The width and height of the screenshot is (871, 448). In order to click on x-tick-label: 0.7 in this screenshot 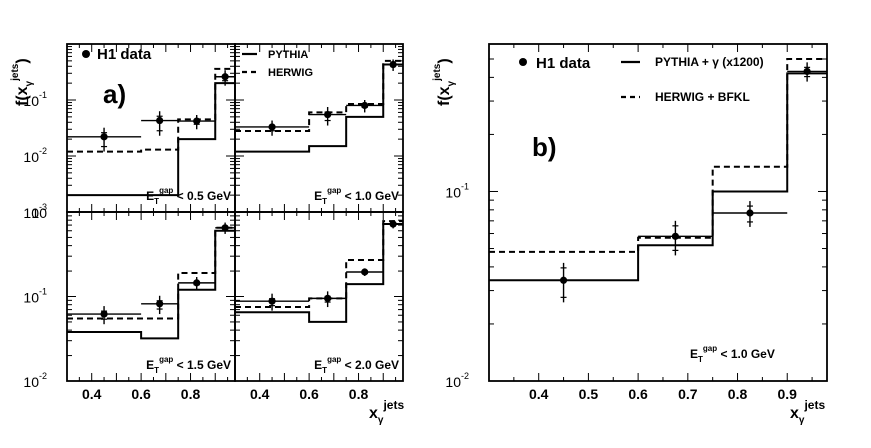, I will do `click(688, 394)`.